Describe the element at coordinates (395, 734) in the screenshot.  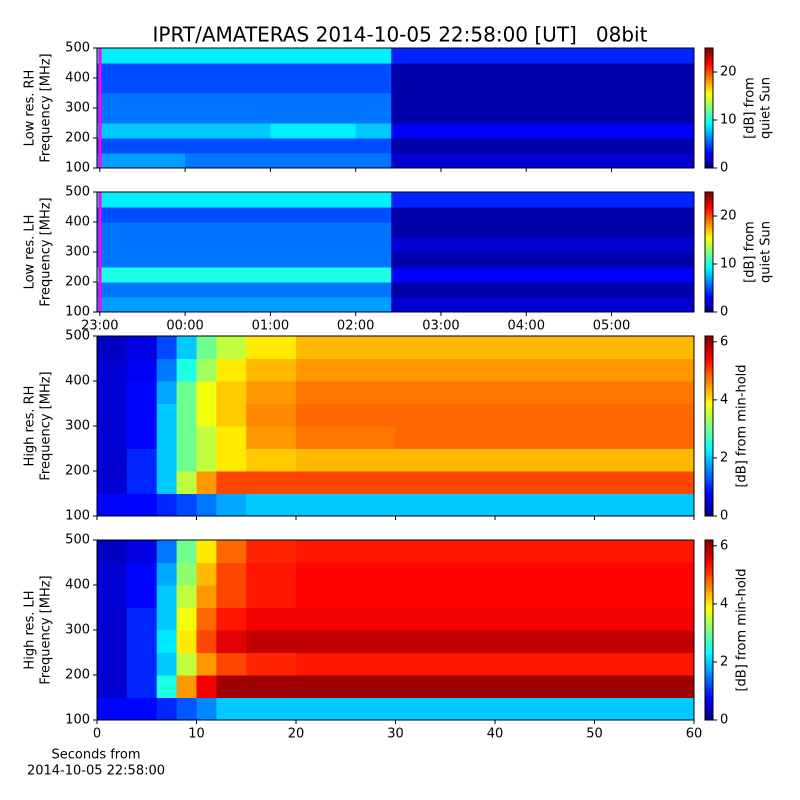
I see `x-tick-label: 30` at that location.